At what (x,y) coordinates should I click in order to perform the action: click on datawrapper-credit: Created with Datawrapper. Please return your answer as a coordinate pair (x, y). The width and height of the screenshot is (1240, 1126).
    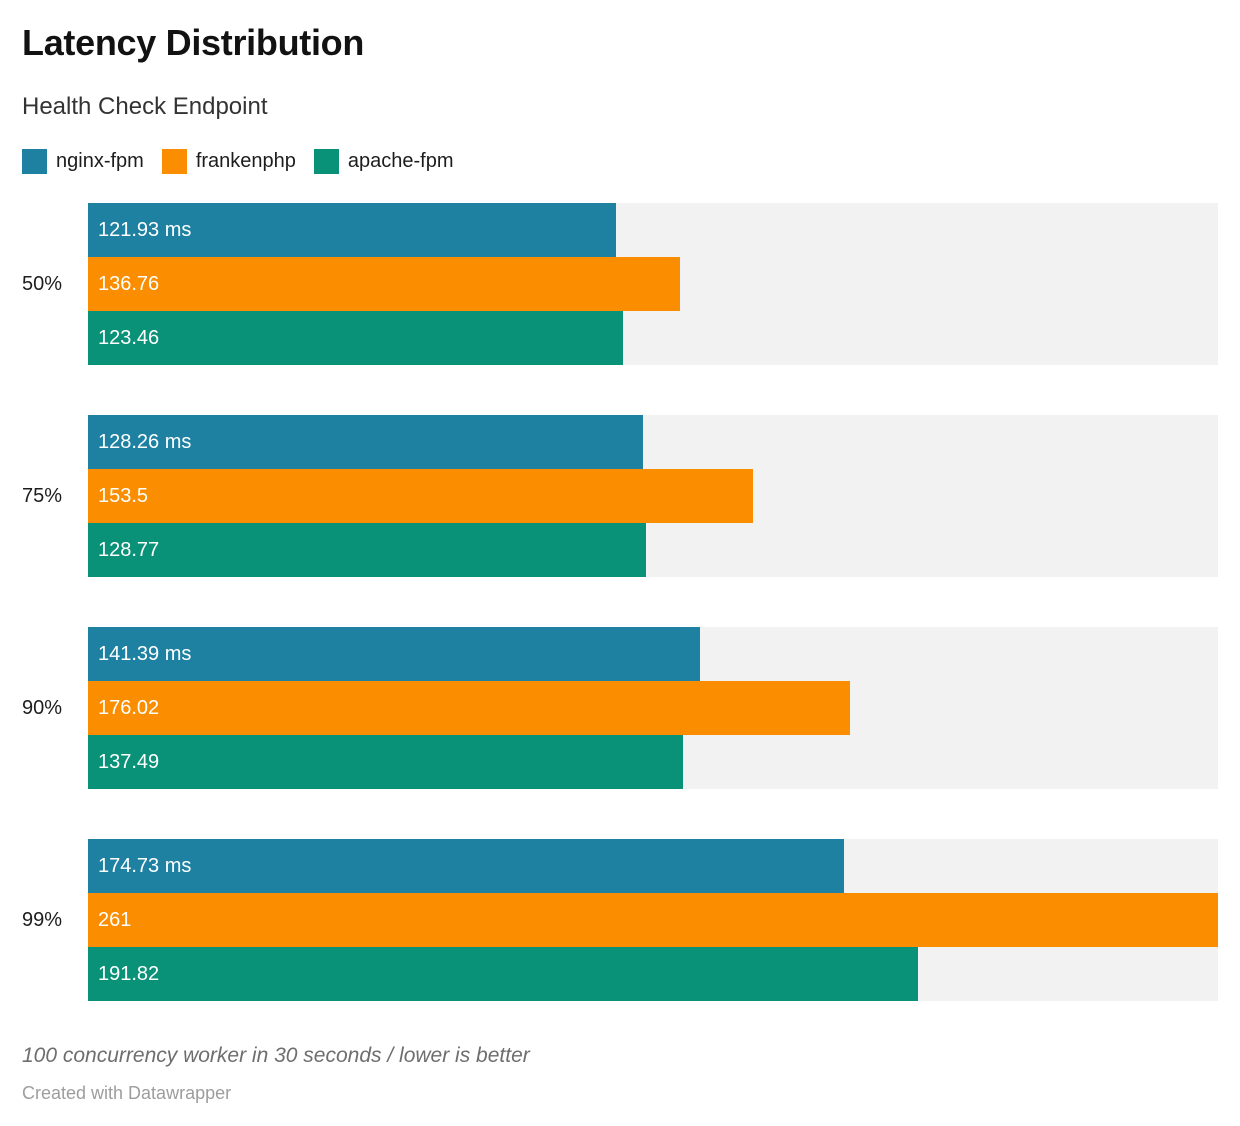
    Looking at the image, I should click on (127, 1093).